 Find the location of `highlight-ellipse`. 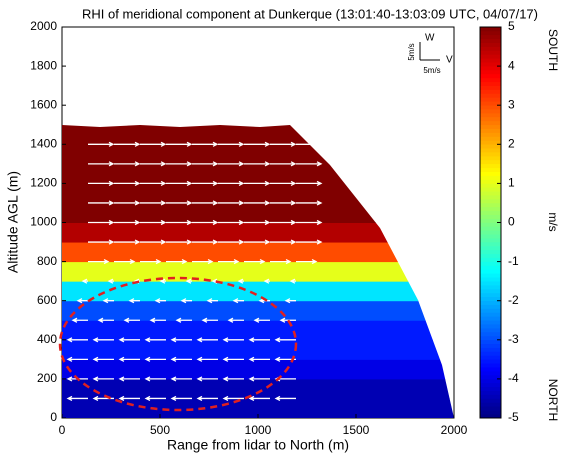

highlight-ellipse is located at coordinates (178, 344).